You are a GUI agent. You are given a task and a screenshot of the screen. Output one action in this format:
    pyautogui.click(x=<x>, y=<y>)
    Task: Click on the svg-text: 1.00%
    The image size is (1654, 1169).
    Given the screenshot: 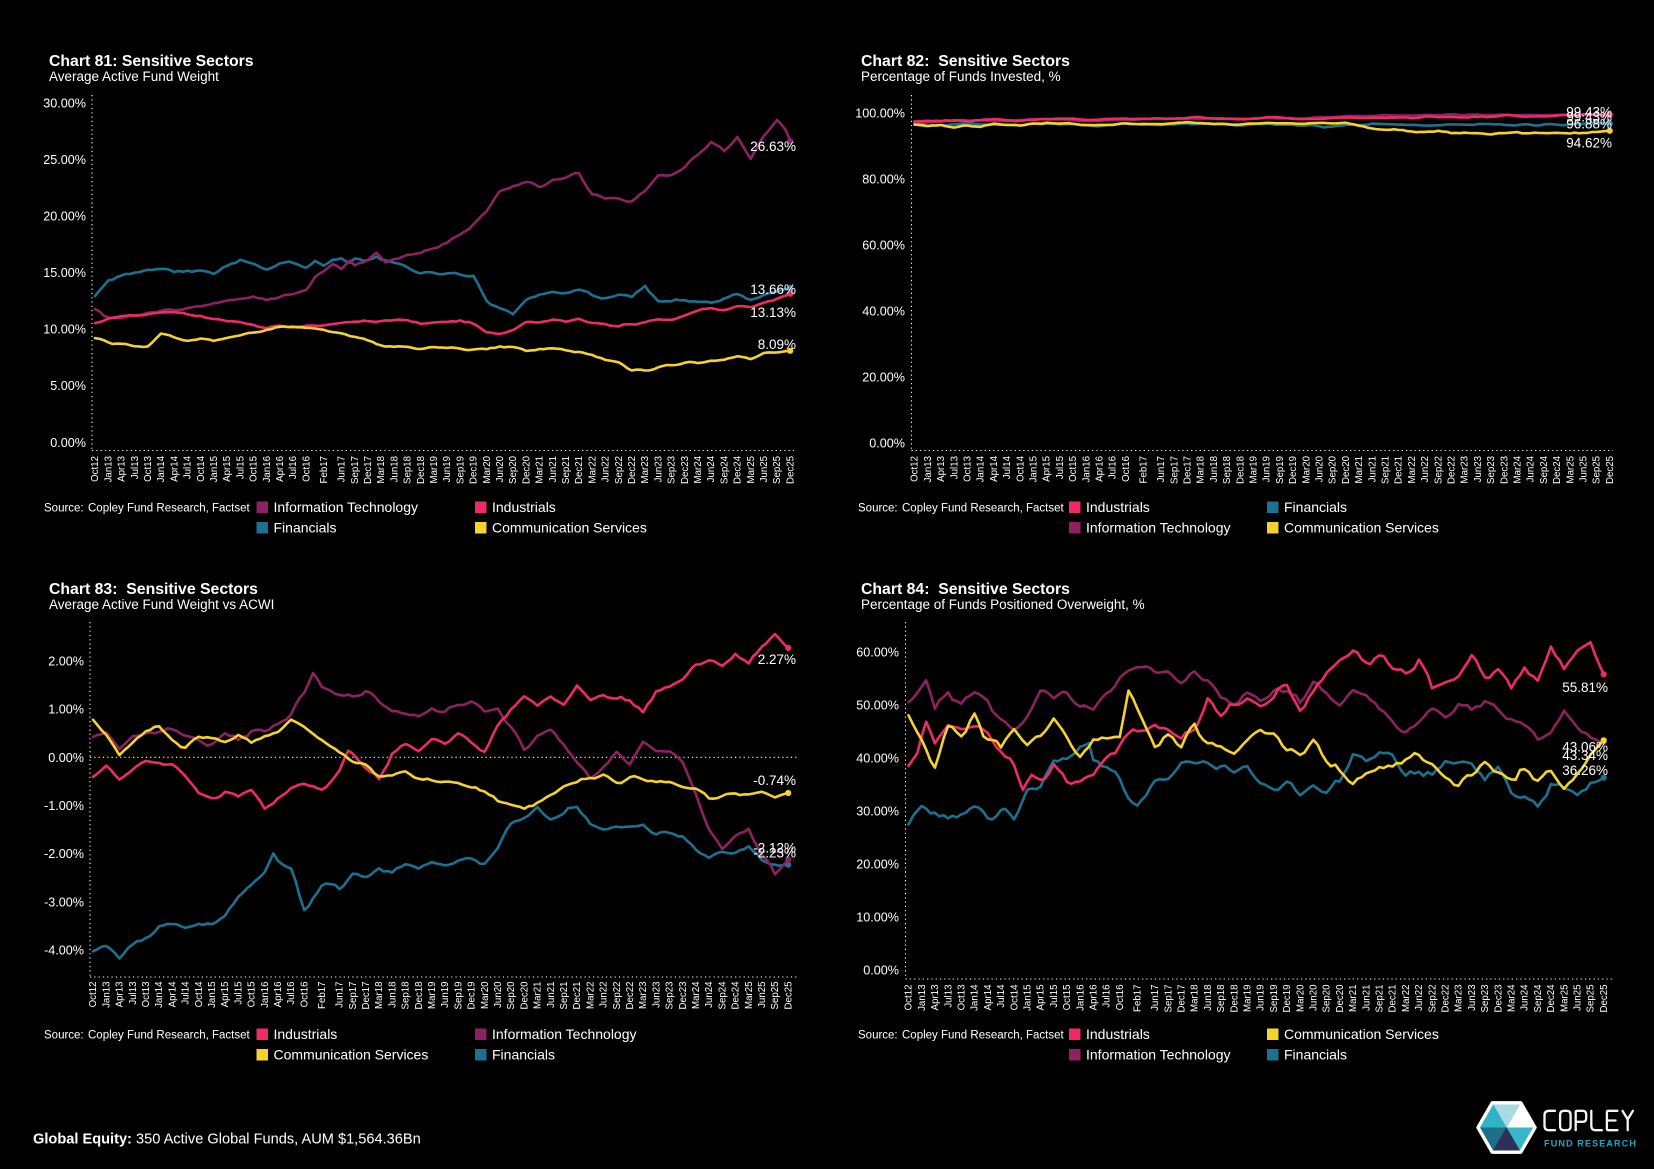 What is the action you would take?
    pyautogui.click(x=66, y=710)
    